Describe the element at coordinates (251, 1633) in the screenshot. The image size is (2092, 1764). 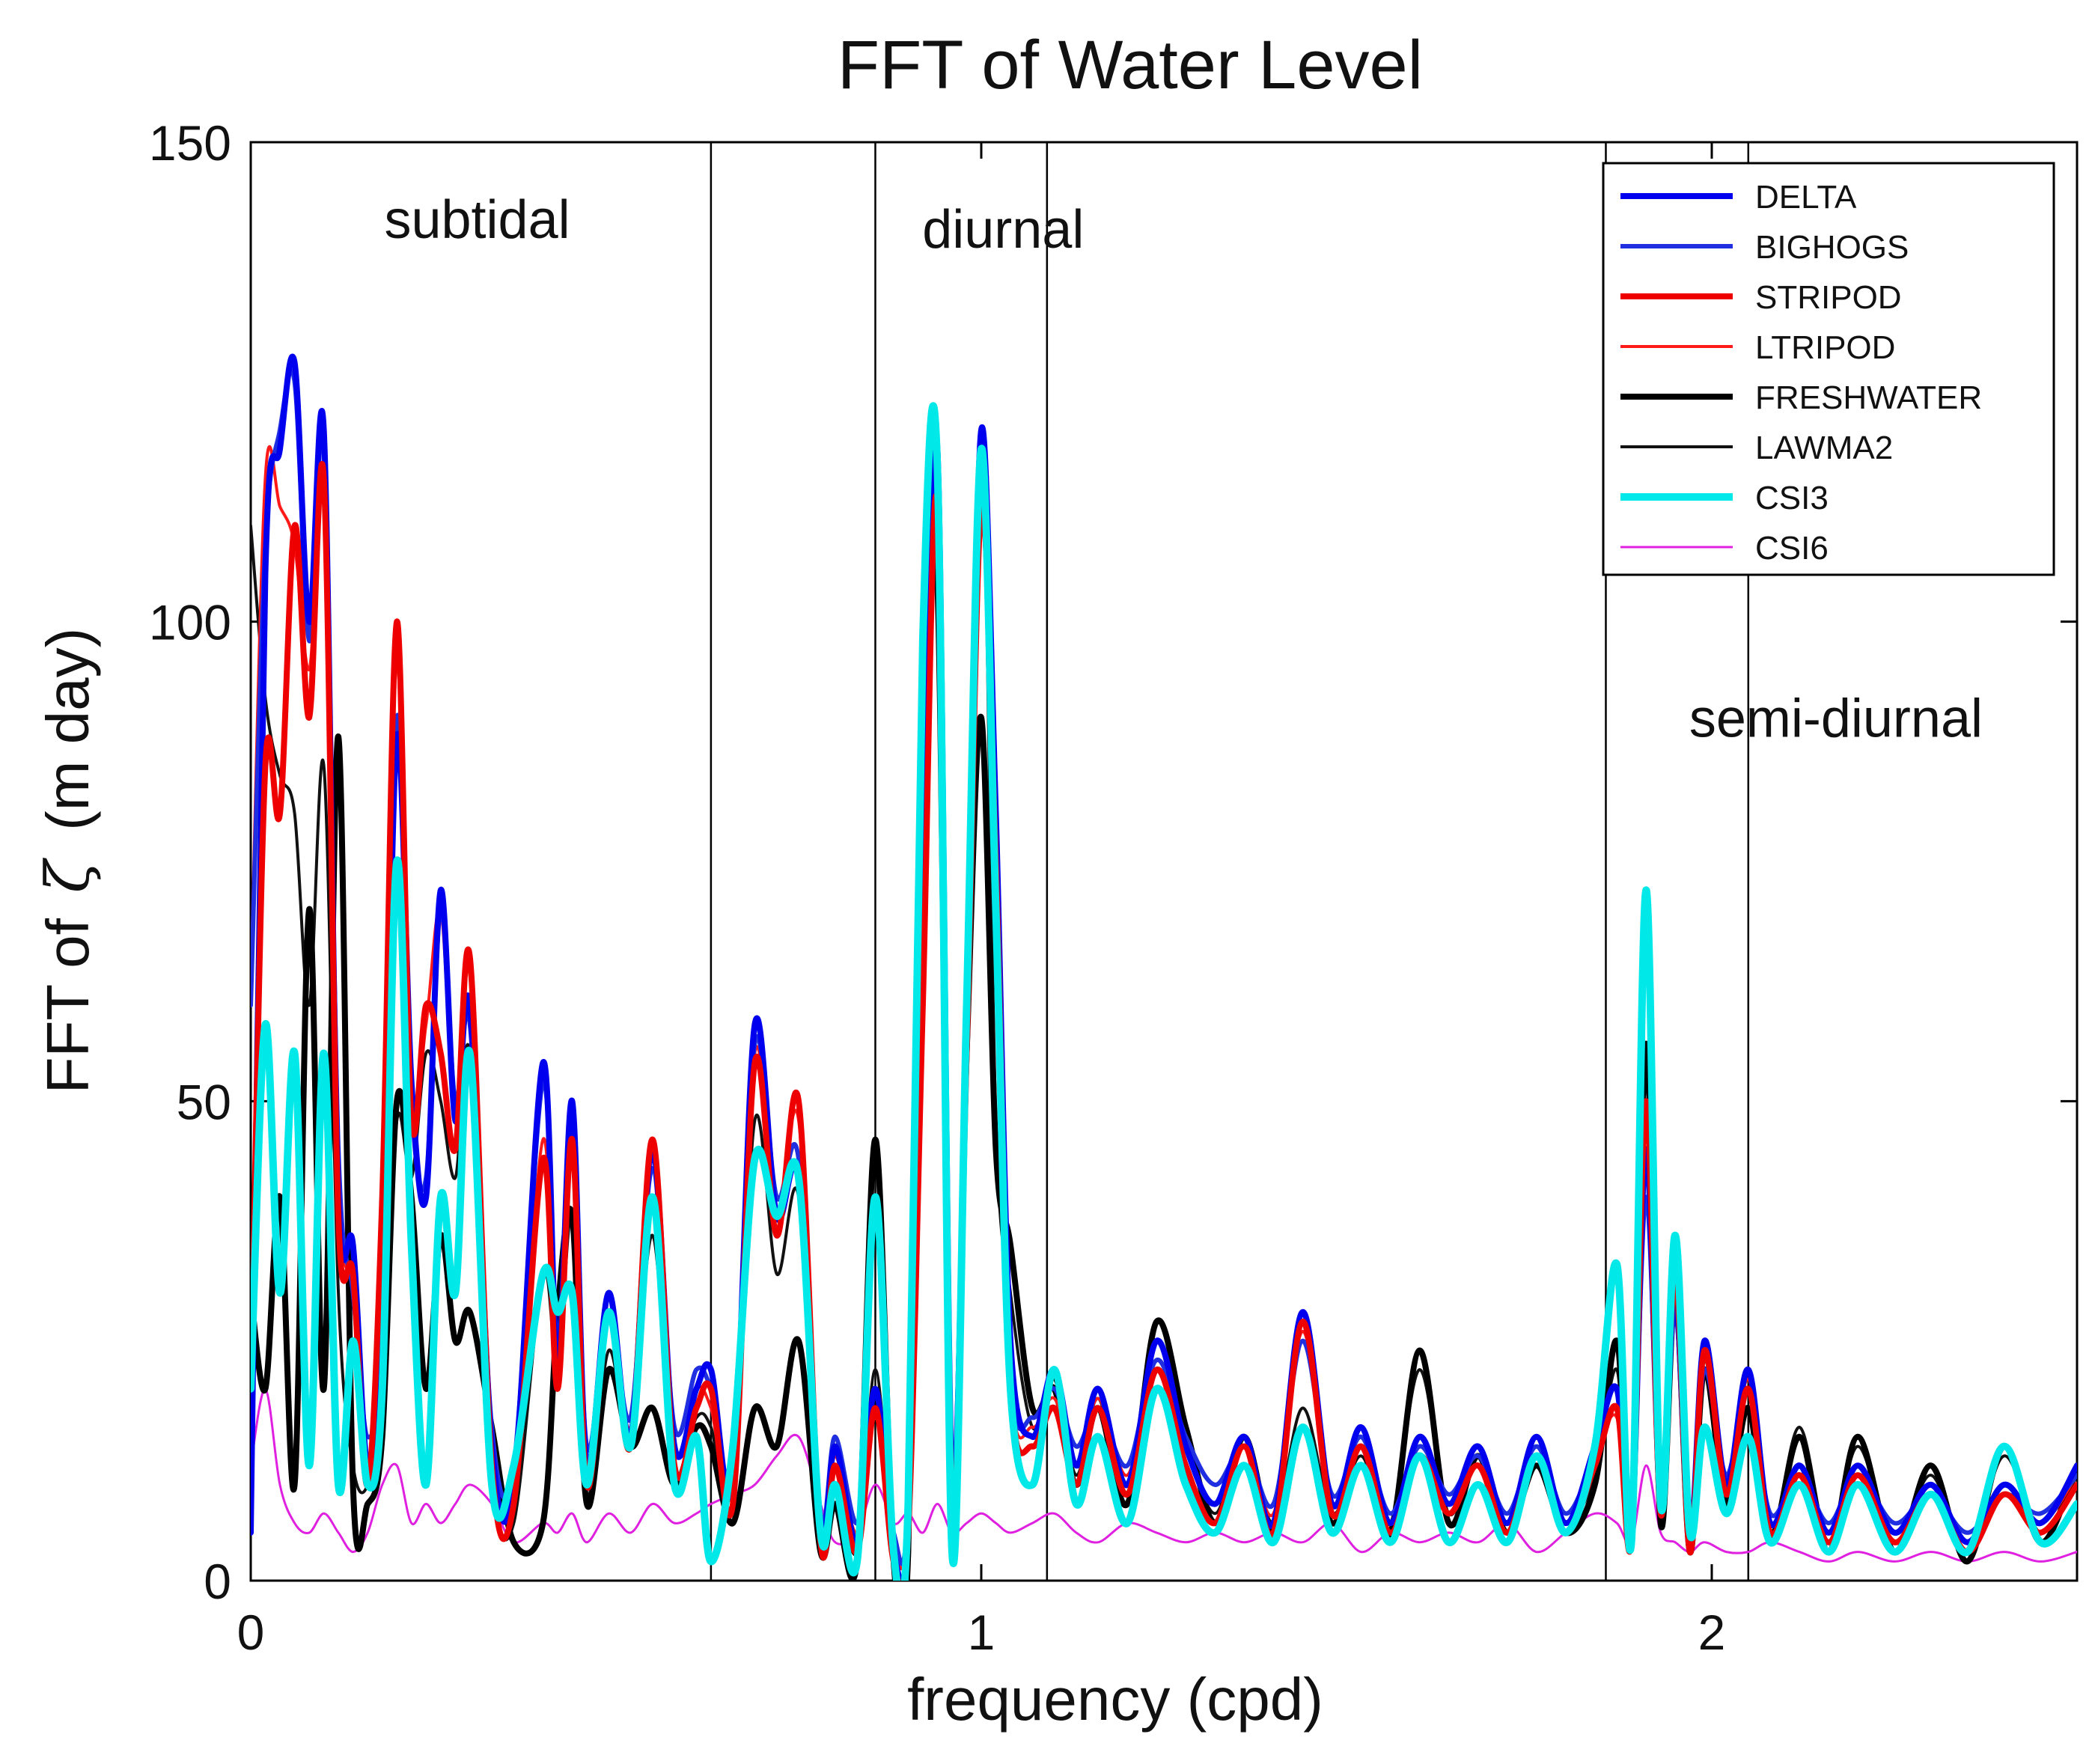
I see `x-tick-label: 0` at that location.